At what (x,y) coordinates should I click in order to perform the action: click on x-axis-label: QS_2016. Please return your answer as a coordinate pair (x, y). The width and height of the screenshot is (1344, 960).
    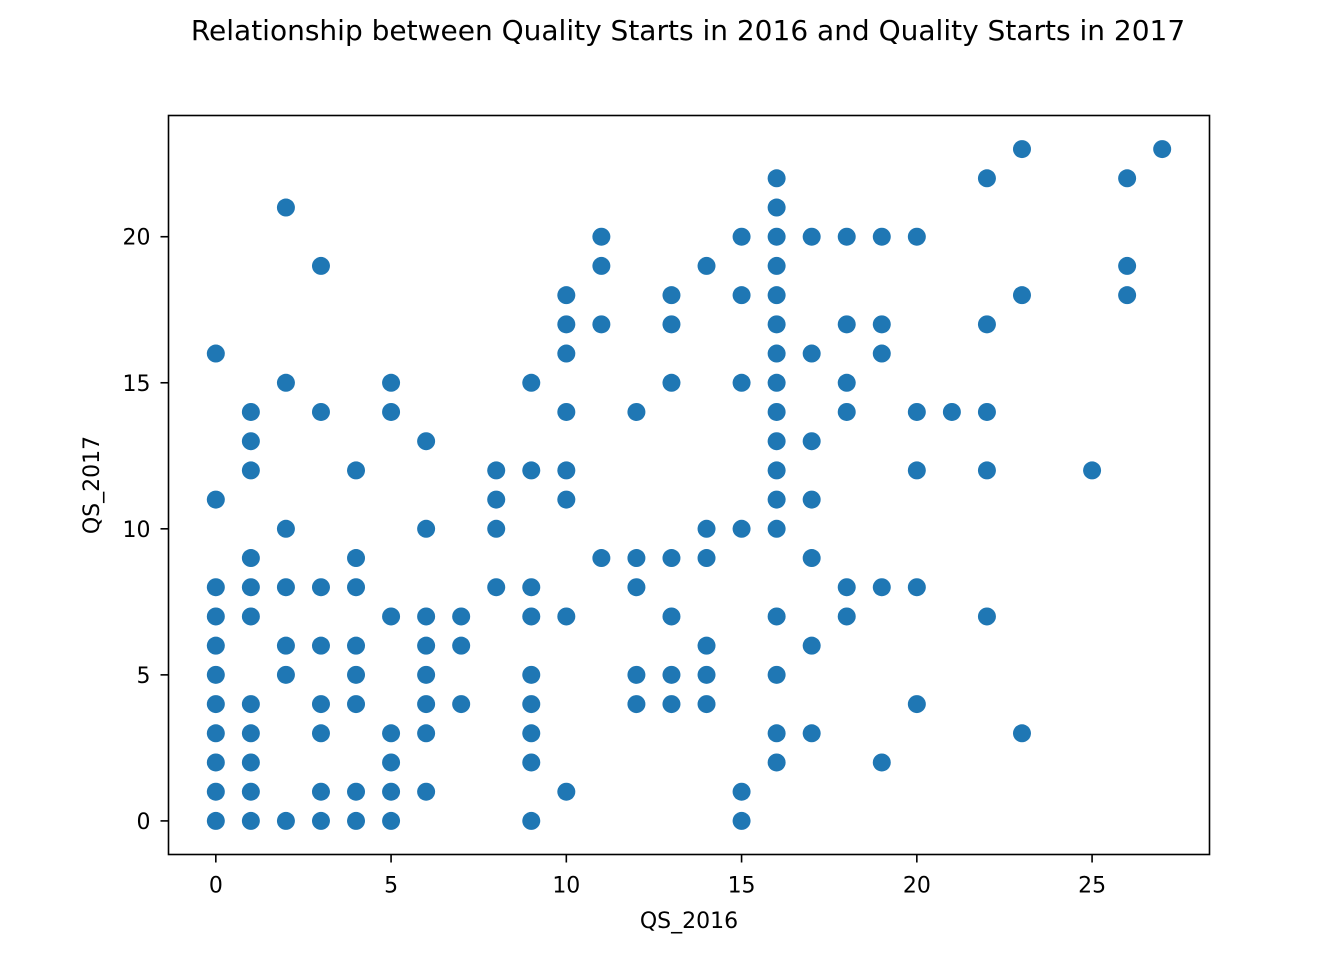
    Looking at the image, I should click on (689, 921).